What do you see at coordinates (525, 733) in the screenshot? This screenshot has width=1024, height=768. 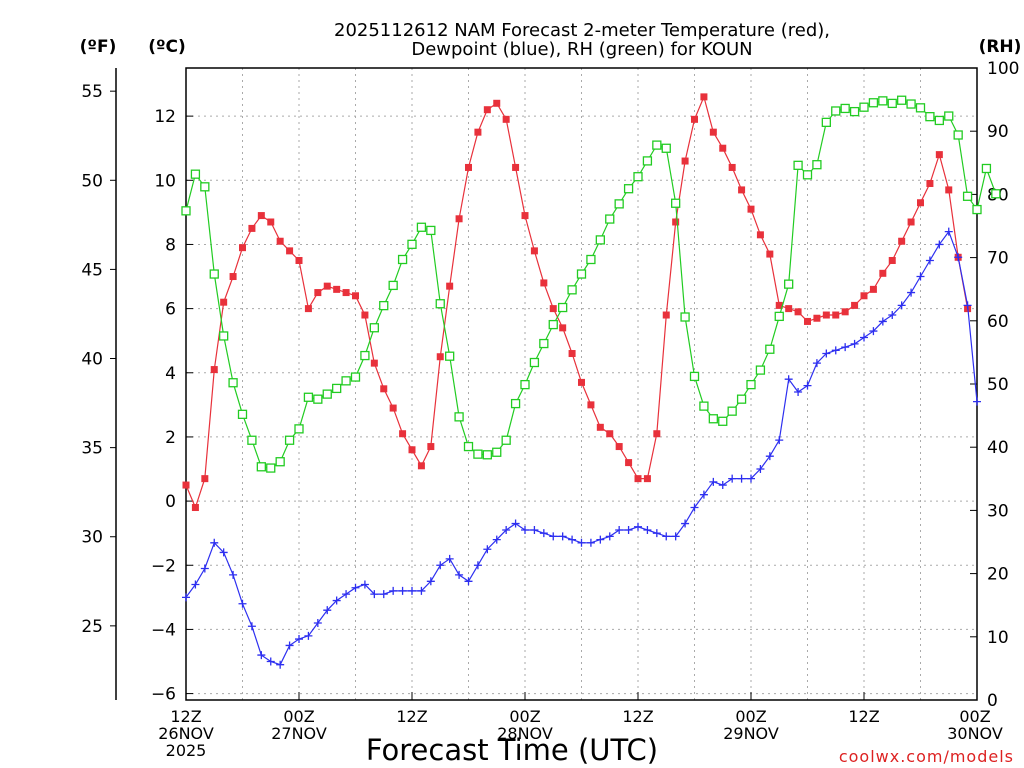 I see `time-tick-label: 28NOV` at bounding box center [525, 733].